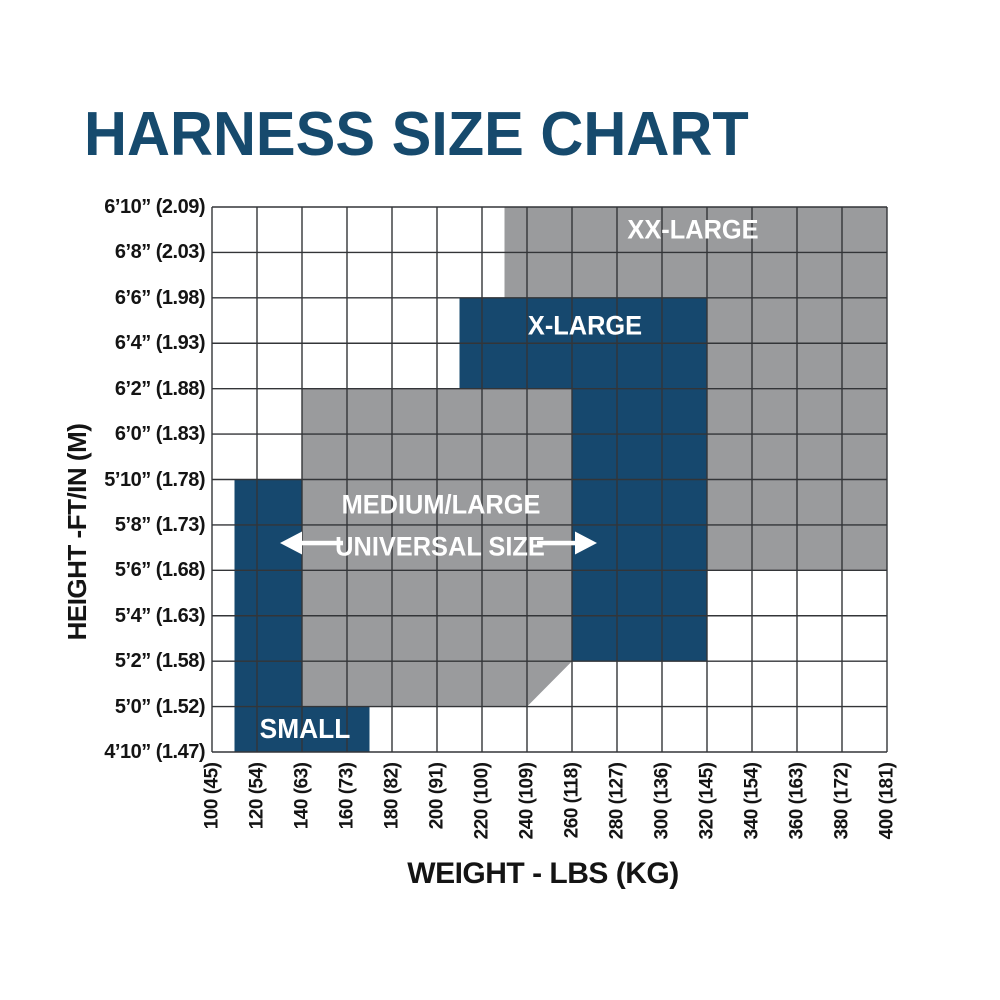  I want to click on y-tick-label: 5’4” (1.63), so click(160, 616).